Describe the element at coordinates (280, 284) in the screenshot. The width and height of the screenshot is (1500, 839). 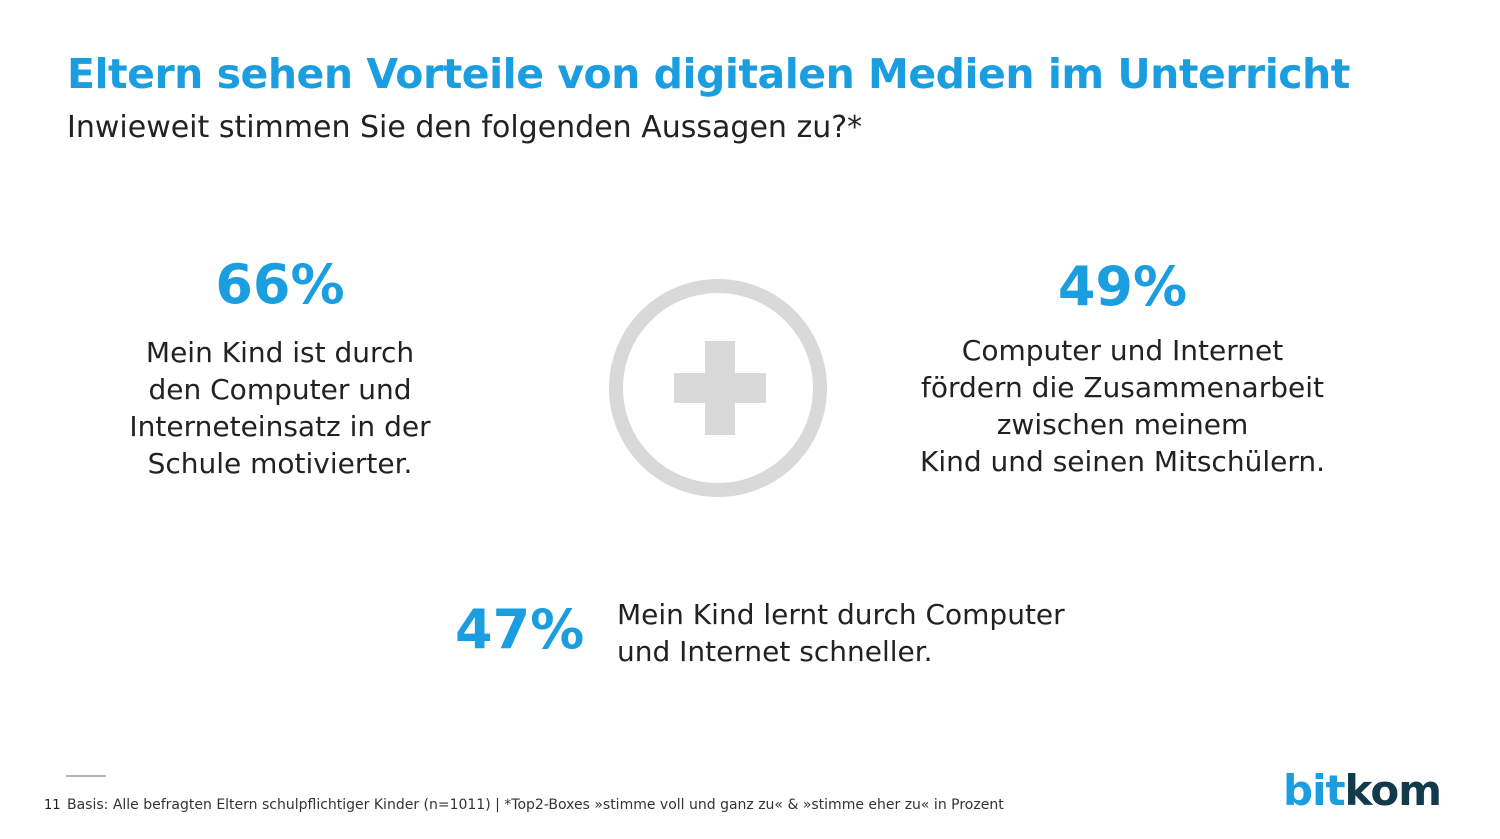
I see `stat-percent: 66%` at that location.